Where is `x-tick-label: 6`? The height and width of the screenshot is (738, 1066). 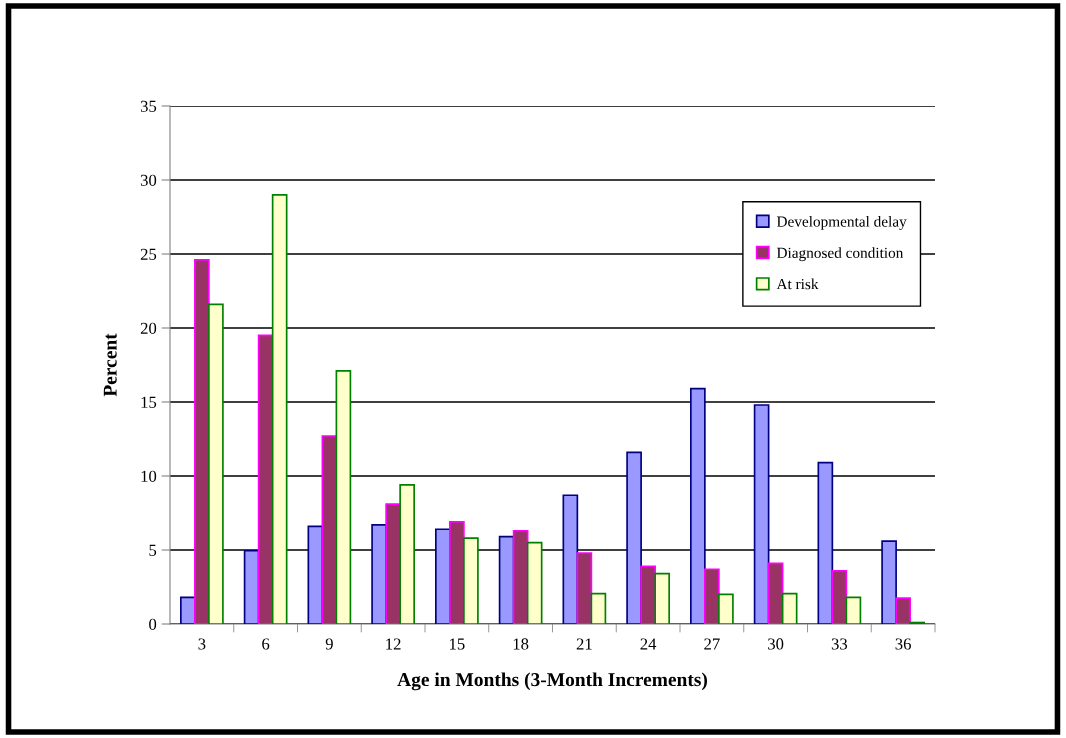
x-tick-label: 6 is located at coordinates (266, 644).